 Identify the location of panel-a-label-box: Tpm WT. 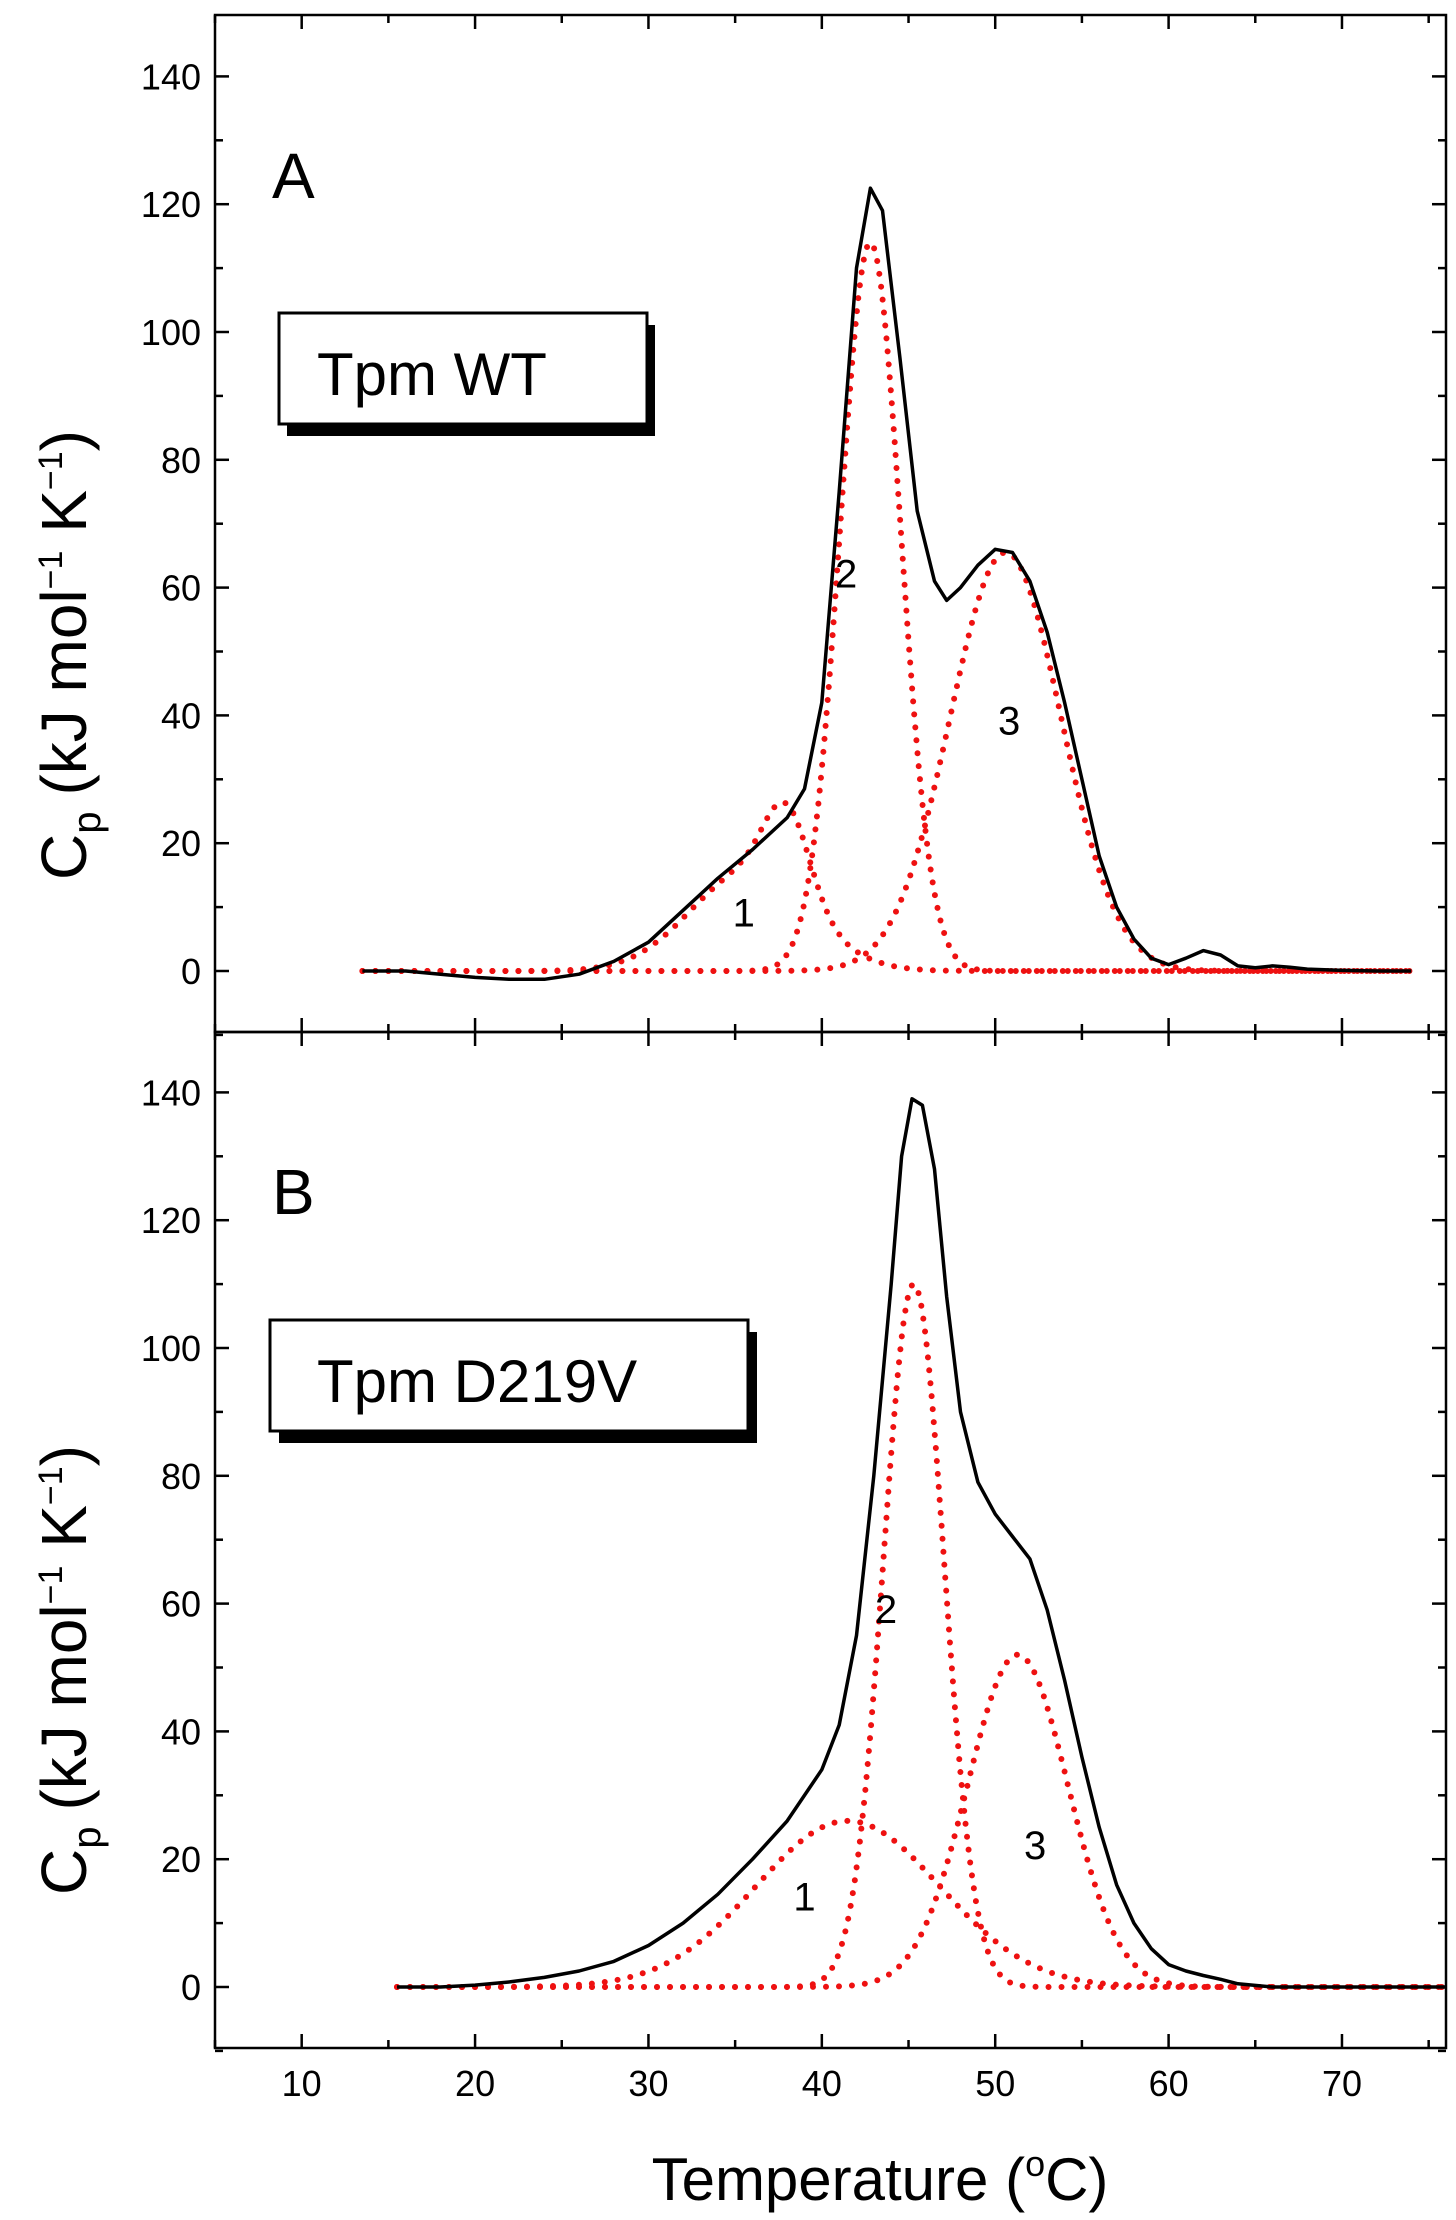
(466, 373).